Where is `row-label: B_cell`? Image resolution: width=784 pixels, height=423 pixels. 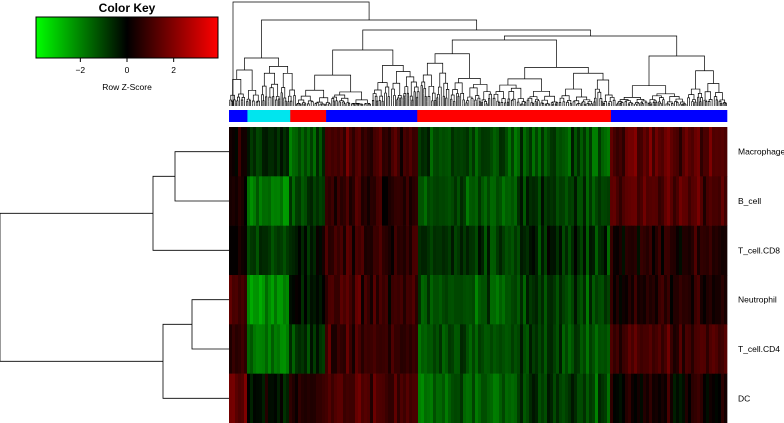 row-label: B_cell is located at coordinates (749, 201).